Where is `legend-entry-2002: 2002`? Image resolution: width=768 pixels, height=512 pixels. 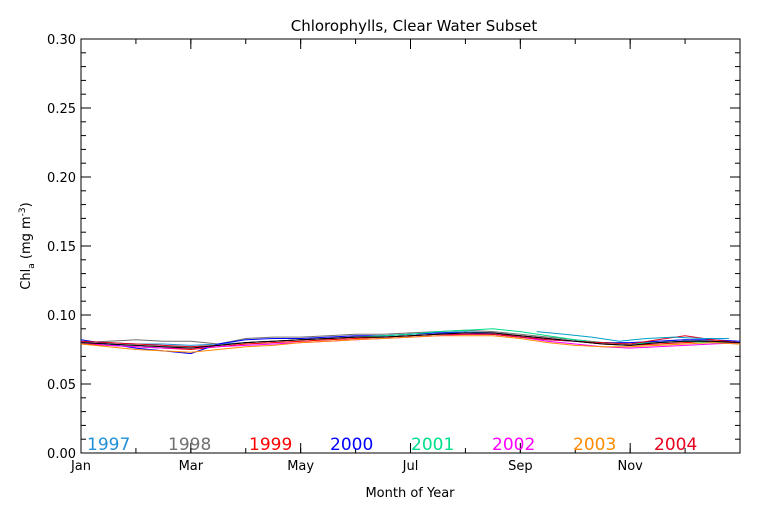
legend-entry-2002: 2002 is located at coordinates (513, 445).